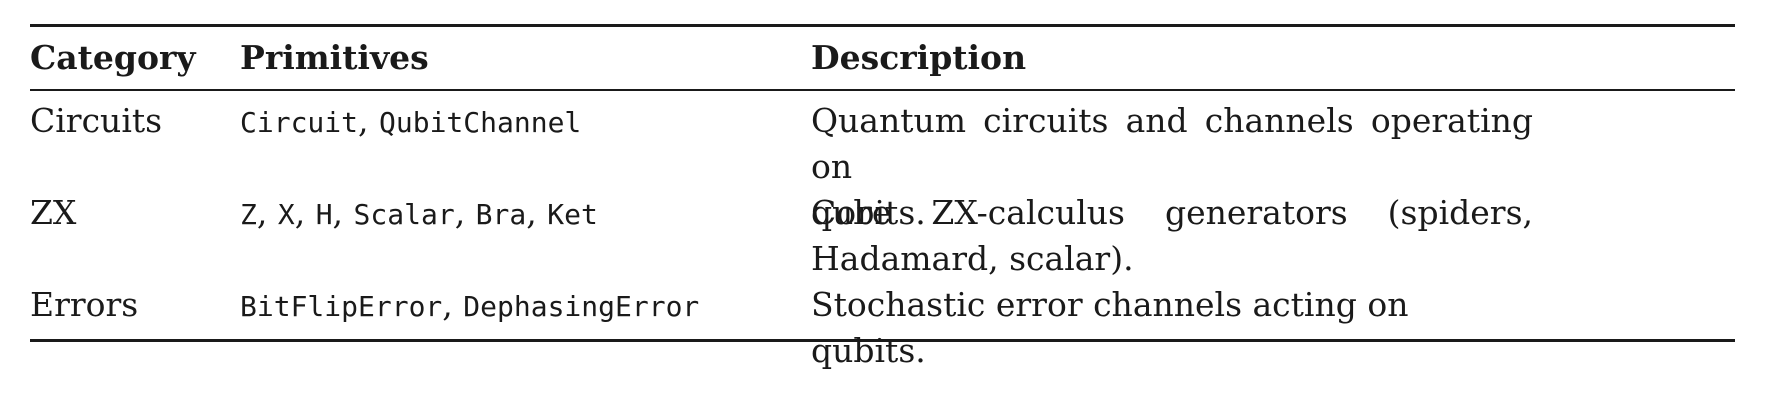 The image size is (1770, 404). I want to click on primitive-name: Scalar, so click(404, 214).